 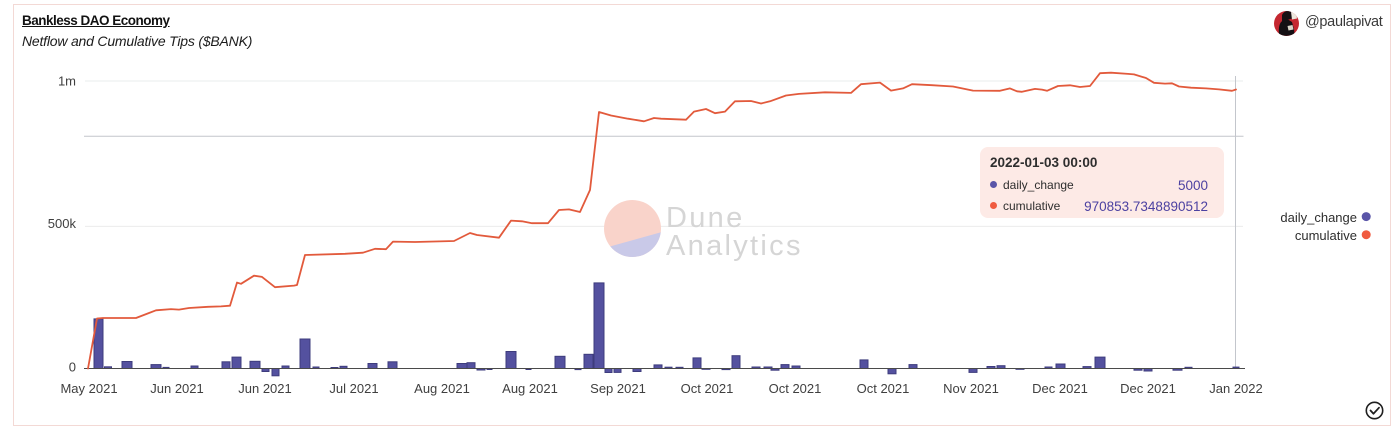 What do you see at coordinates (72, 367) in the screenshot?
I see `svg-text: 0` at bounding box center [72, 367].